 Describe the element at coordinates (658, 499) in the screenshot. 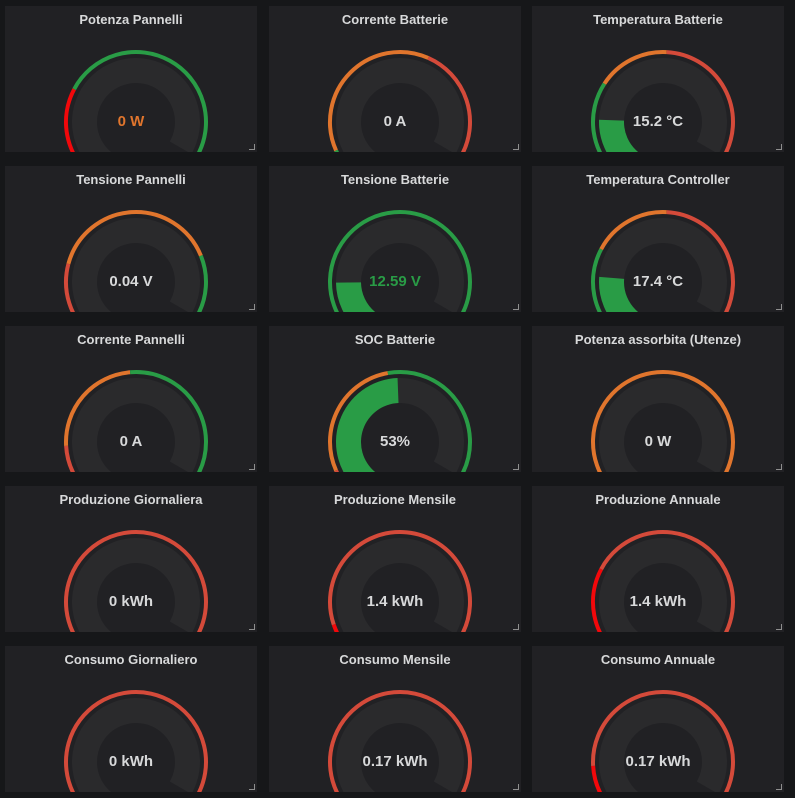

I see `panel-title: Produzione Annuale` at that location.